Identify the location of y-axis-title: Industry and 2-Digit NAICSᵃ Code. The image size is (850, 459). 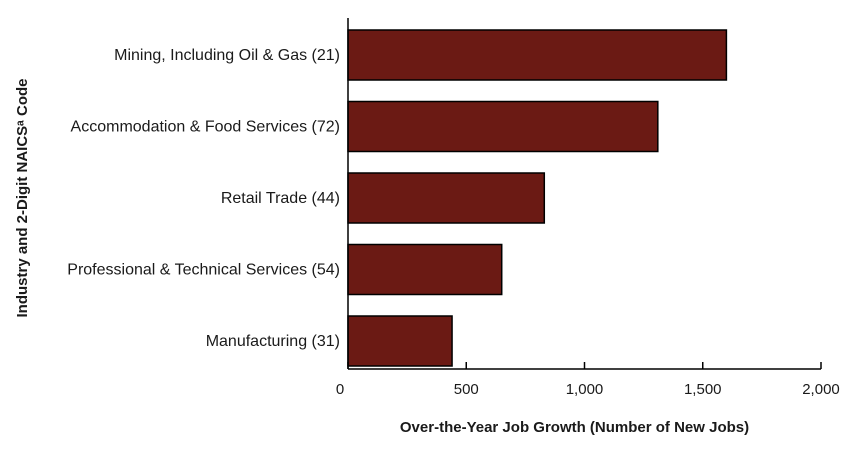
(22, 197).